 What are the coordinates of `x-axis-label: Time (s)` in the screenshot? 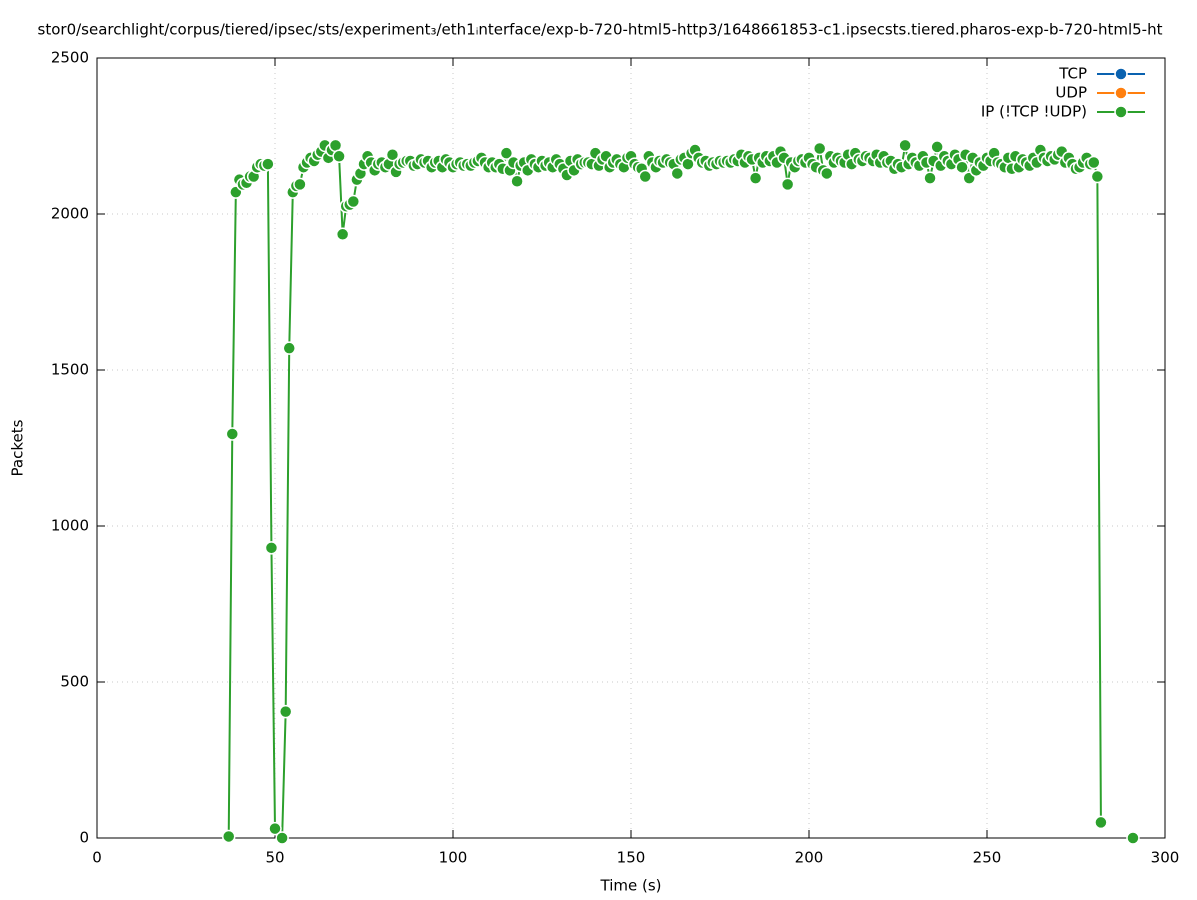 It's located at (631, 886).